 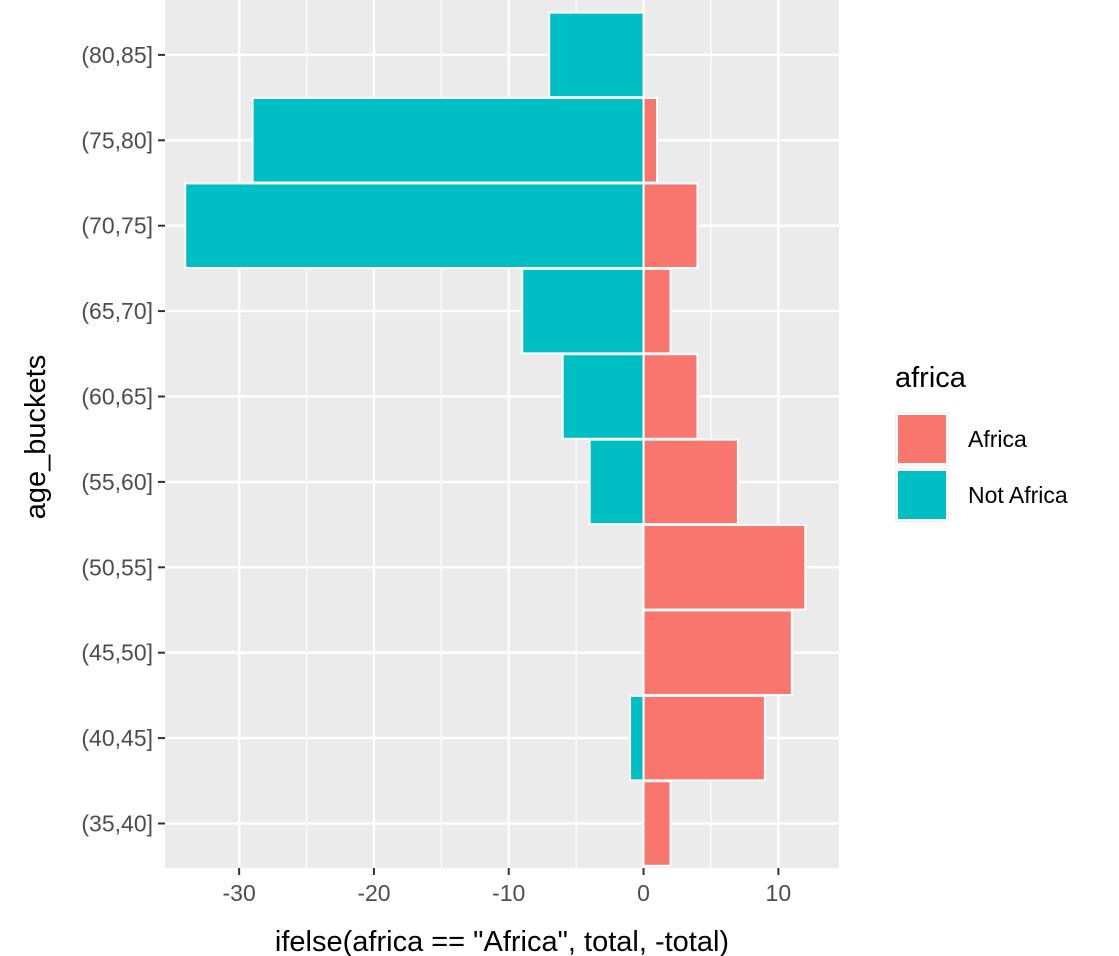 What do you see at coordinates (997, 439) in the screenshot?
I see `legend-label: Africa` at bounding box center [997, 439].